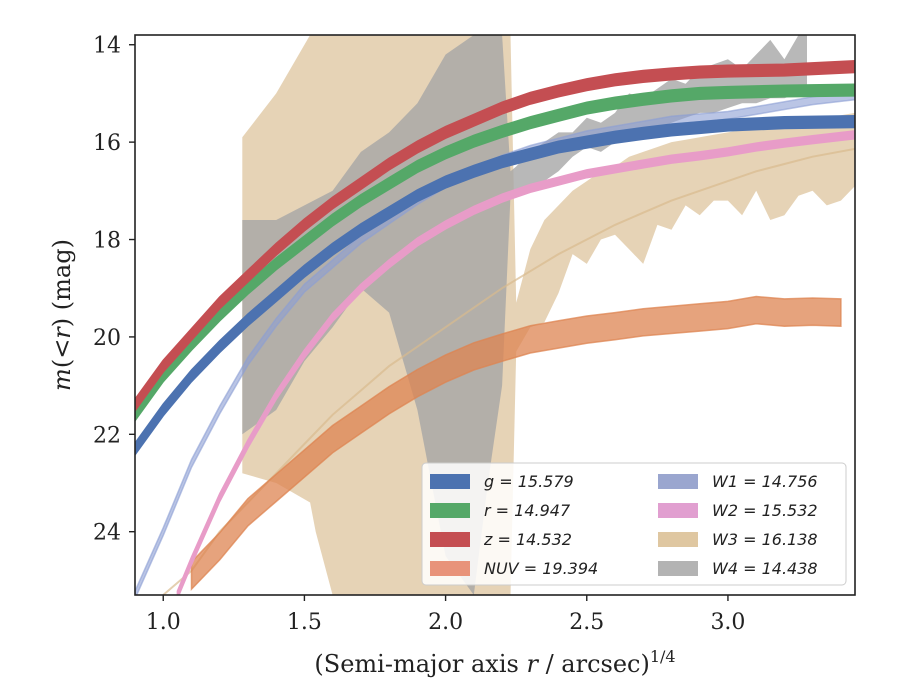  Describe the element at coordinates (107, 338) in the screenshot. I see `y-tick-label: 20` at that location.